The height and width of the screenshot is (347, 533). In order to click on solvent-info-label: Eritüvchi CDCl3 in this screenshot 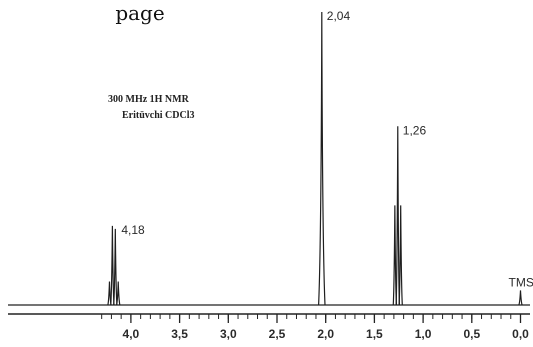, I will do `click(158, 115)`.